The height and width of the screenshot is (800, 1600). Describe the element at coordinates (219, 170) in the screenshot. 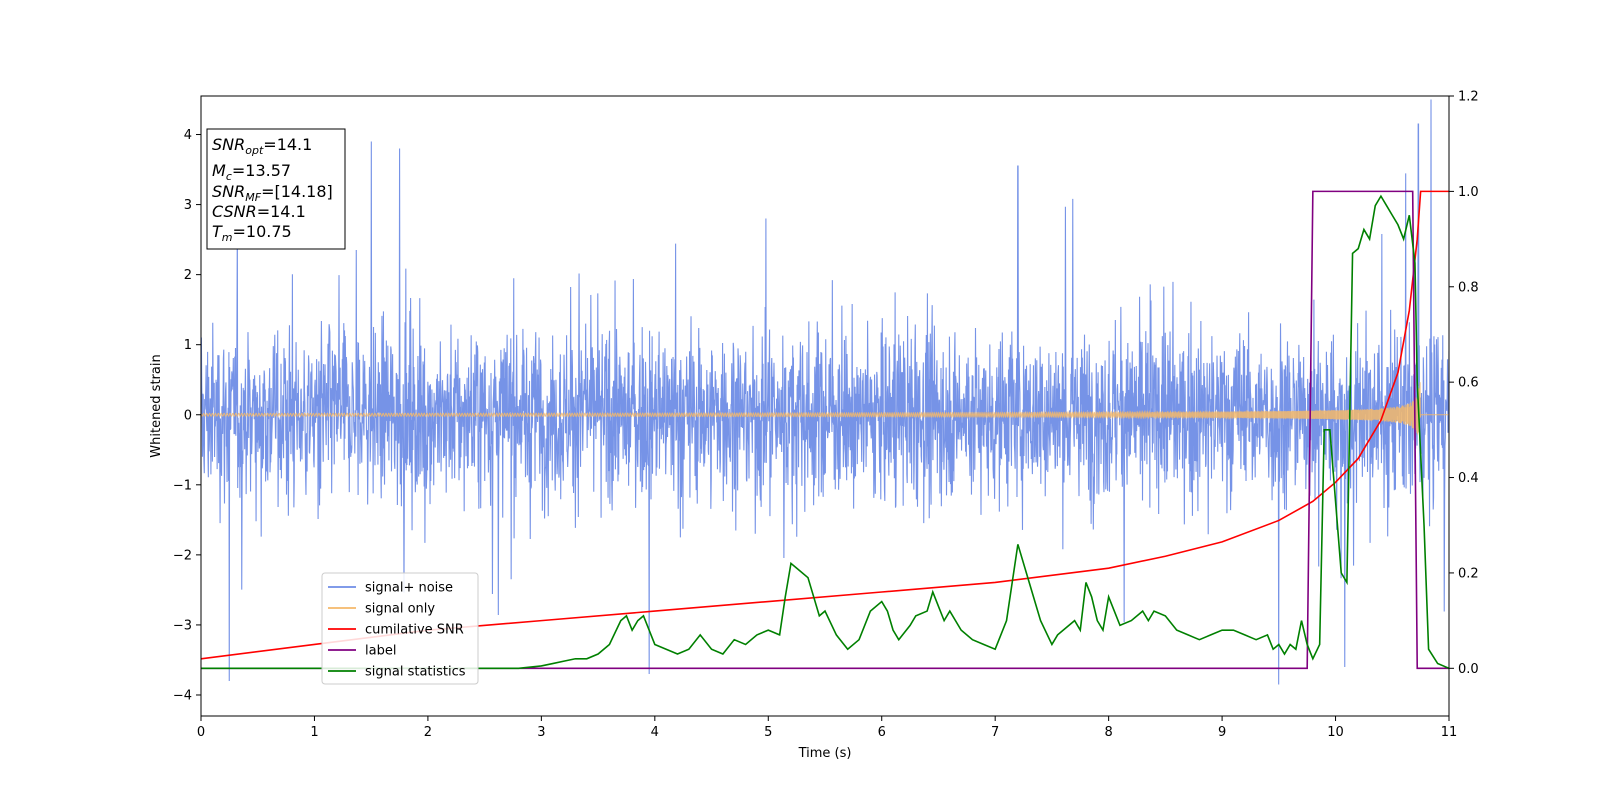

I see `info-line-base: M` at that location.